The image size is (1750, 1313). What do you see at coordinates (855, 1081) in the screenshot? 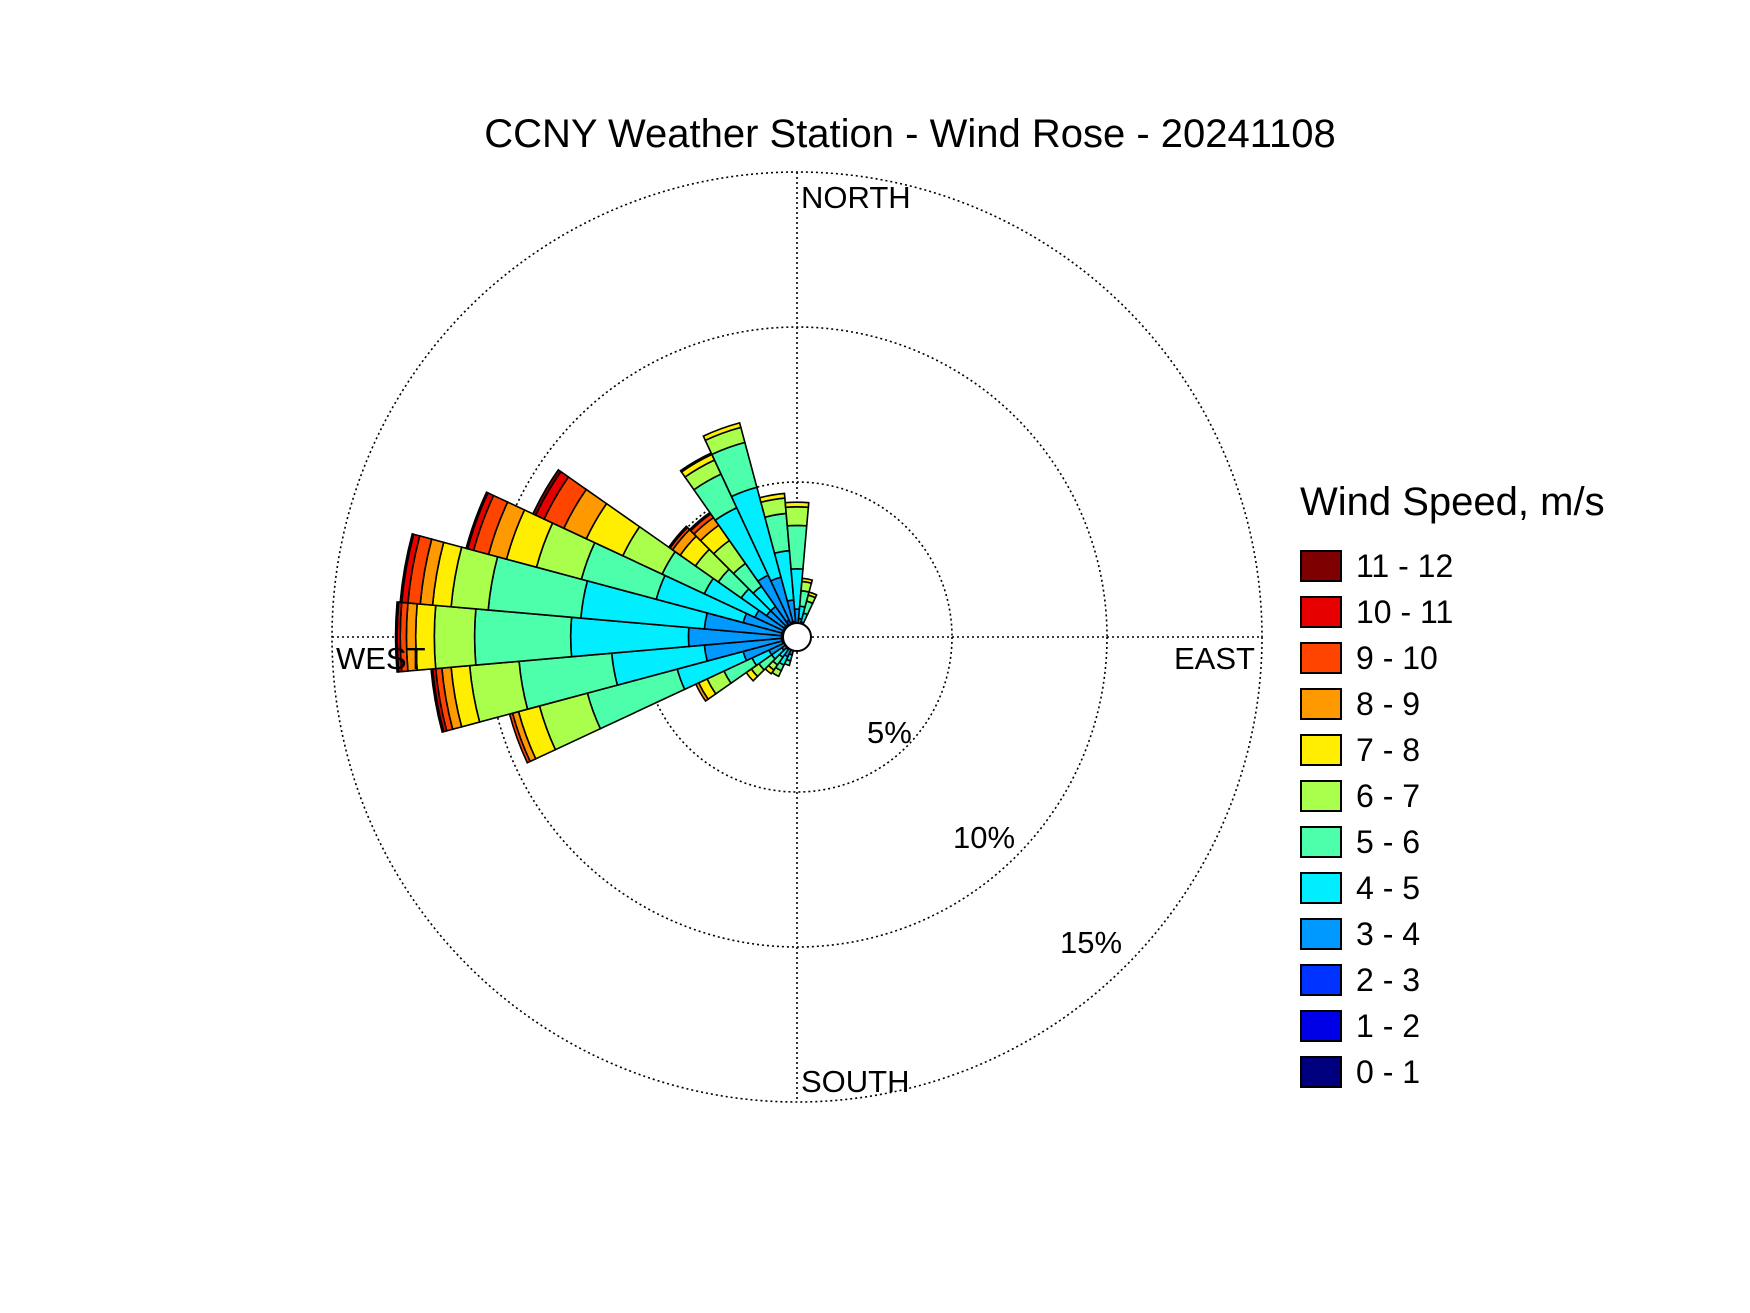
I see `direction-label-south: SOUTH` at bounding box center [855, 1081].